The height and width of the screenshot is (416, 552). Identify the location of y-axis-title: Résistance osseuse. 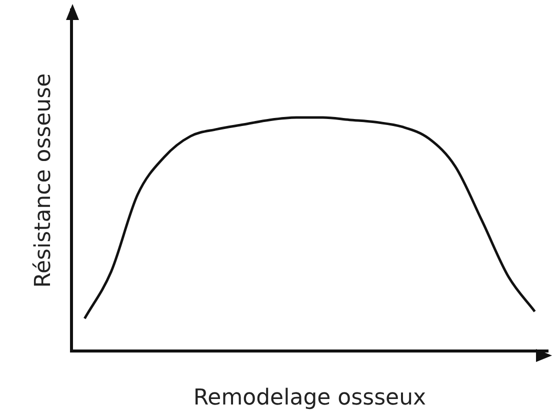
(43, 180).